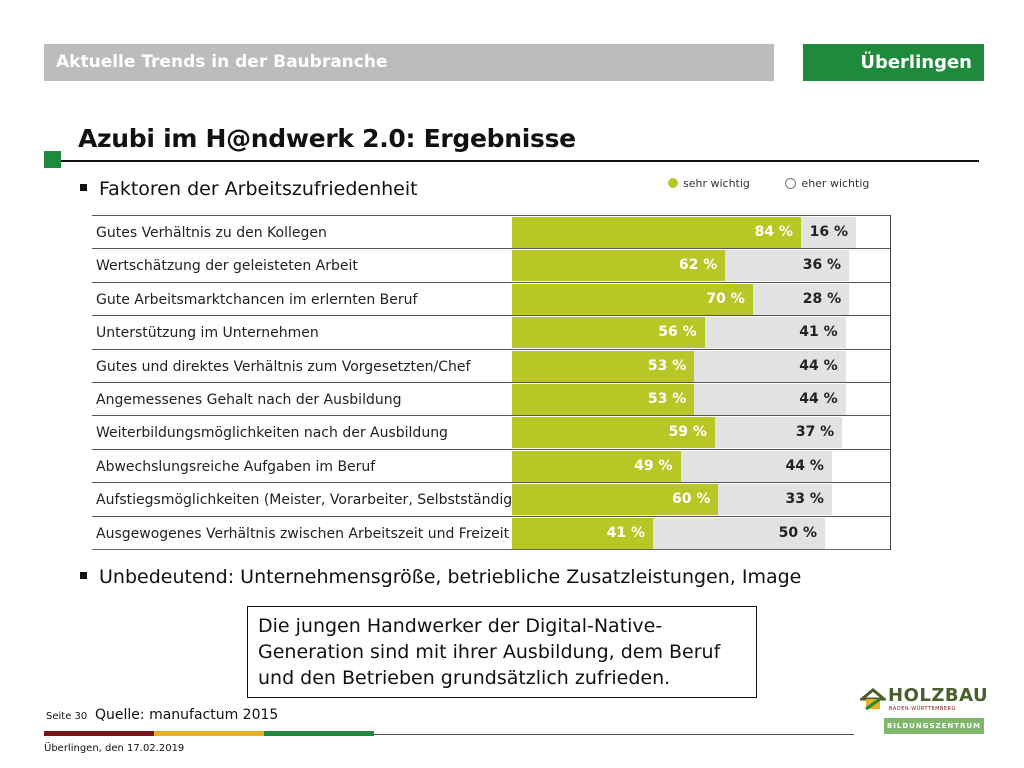 This screenshot has width=1024, height=768. What do you see at coordinates (775, 500) in the screenshot?
I see `bar-rather-important: 33 %` at bounding box center [775, 500].